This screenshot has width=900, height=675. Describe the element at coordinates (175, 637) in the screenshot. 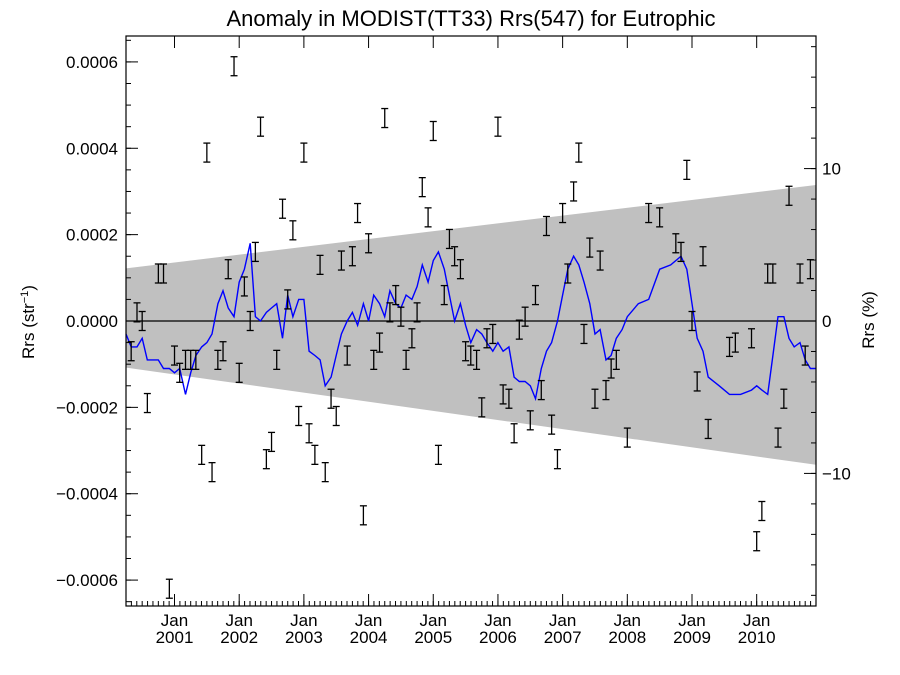

I see `x-tick-year-label: 2001` at that location.